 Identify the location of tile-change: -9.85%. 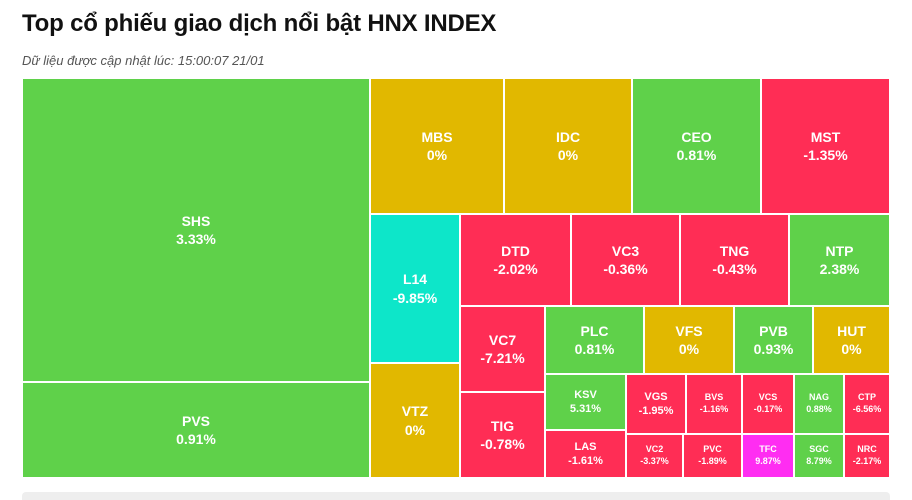
(415, 297).